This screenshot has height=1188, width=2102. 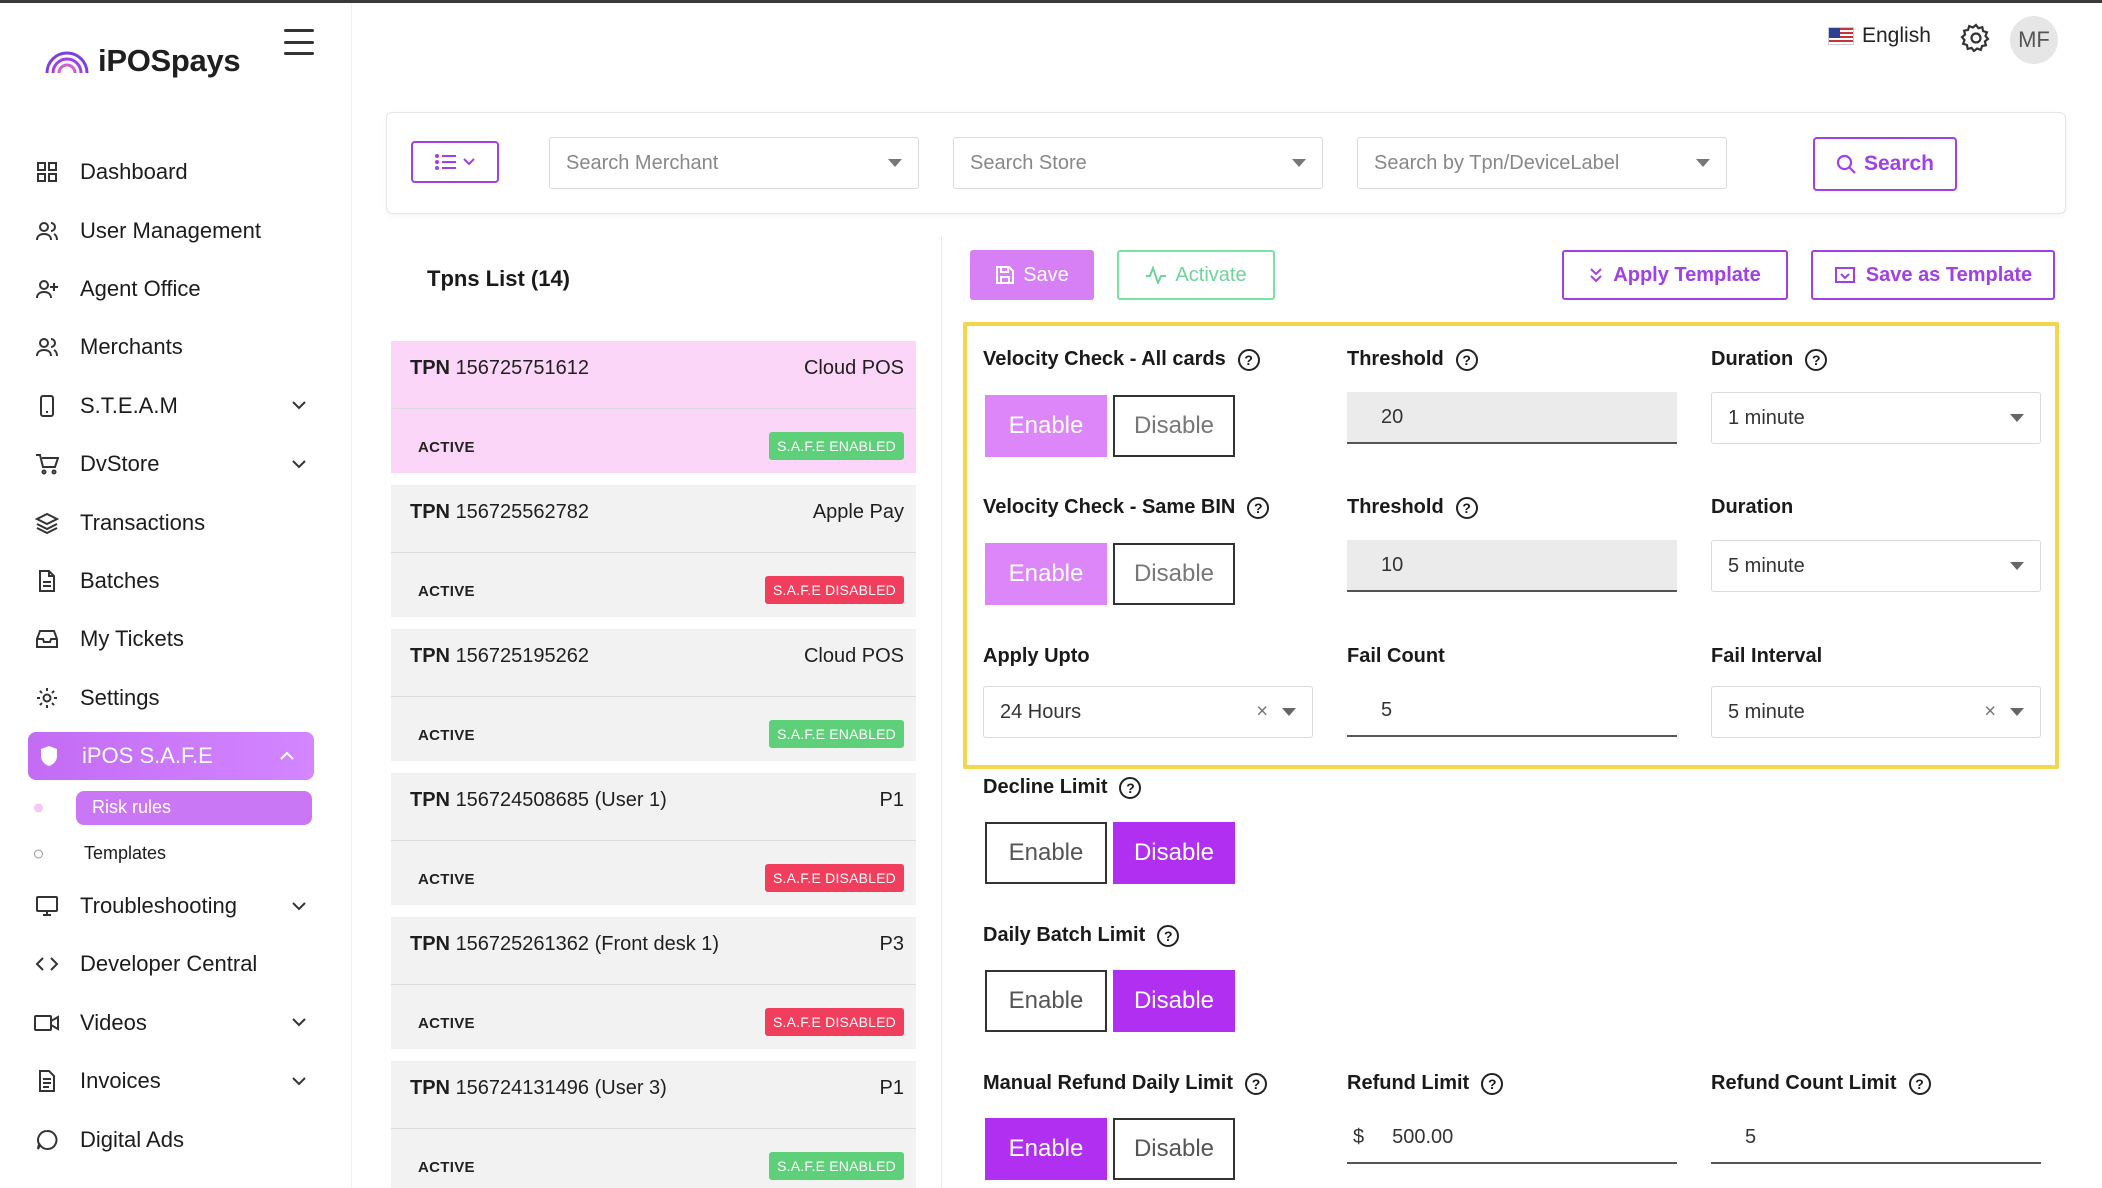 What do you see at coordinates (170, 230) in the screenshot?
I see `sidebar-item-label: User Management` at bounding box center [170, 230].